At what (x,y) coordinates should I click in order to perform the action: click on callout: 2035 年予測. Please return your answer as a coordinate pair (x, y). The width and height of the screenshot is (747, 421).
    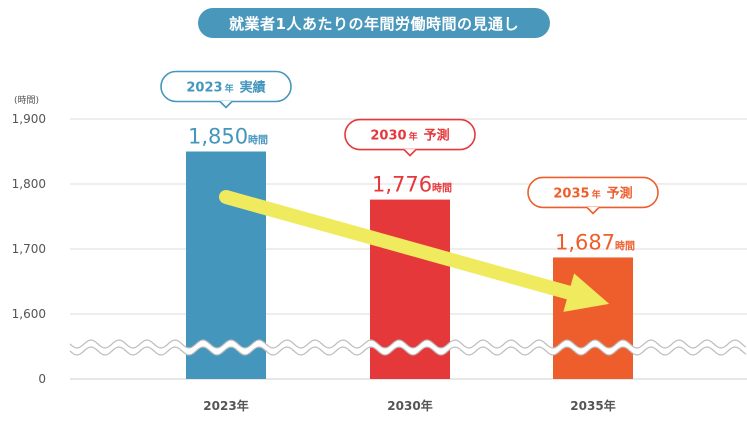
    Looking at the image, I should click on (593, 195).